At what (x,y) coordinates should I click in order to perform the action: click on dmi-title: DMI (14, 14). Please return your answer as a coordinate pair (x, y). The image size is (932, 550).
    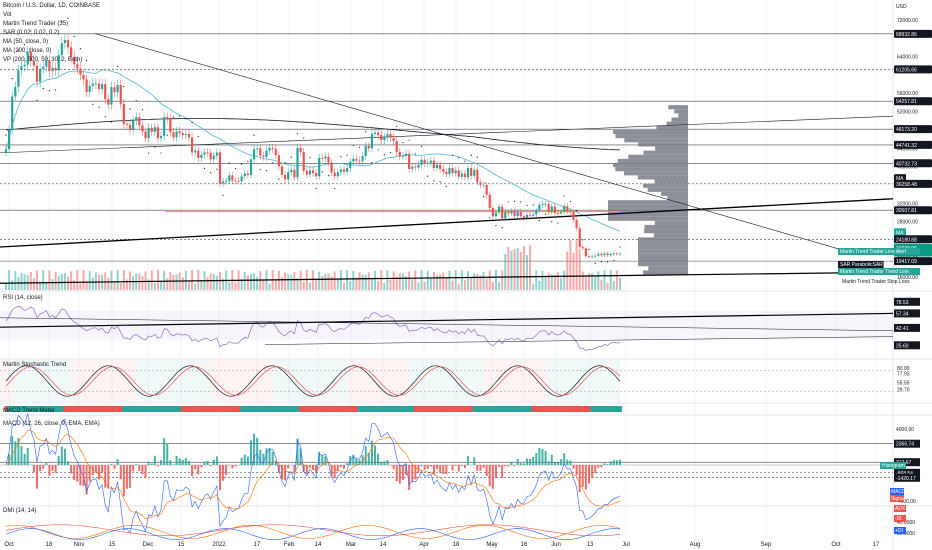
    Looking at the image, I should click on (20, 511).